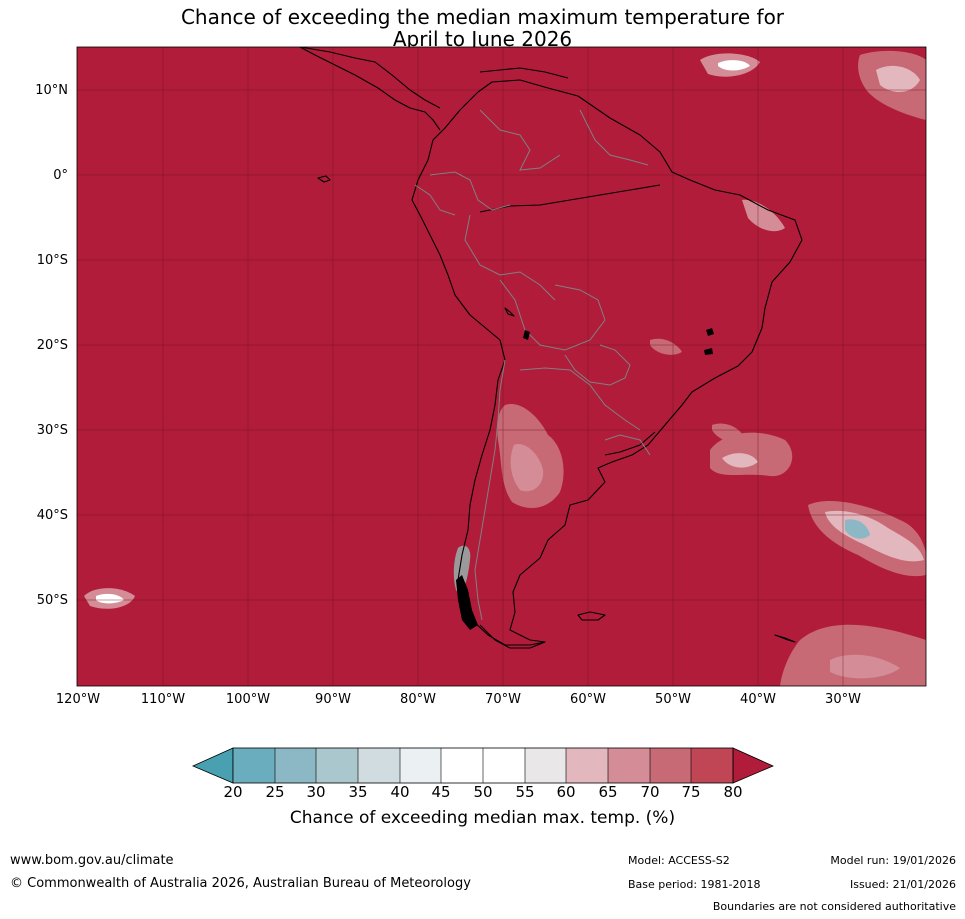  I want to click on patch-north-atlantic-small-core, so click(734, 65).